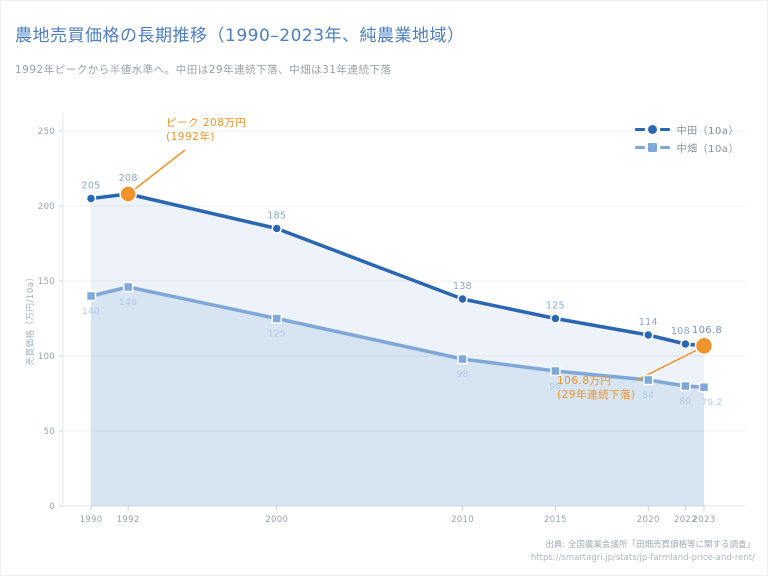 The height and width of the screenshot is (576, 768). I want to click on legend-item-nakahata: 中畑（10a）, so click(686, 147).